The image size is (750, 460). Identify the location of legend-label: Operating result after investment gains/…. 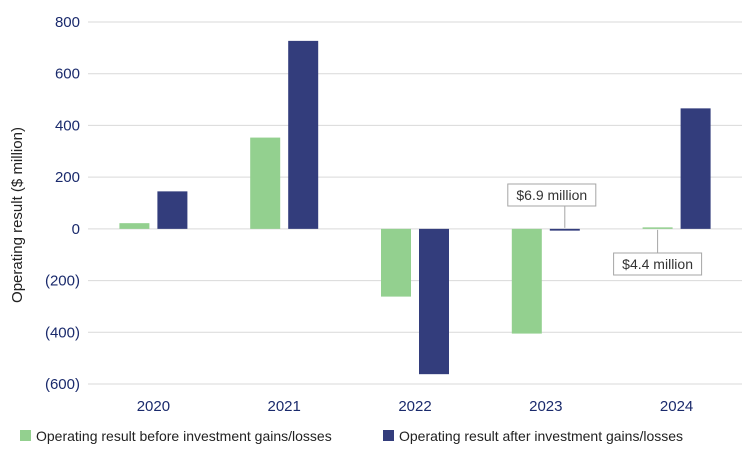
(541, 436).